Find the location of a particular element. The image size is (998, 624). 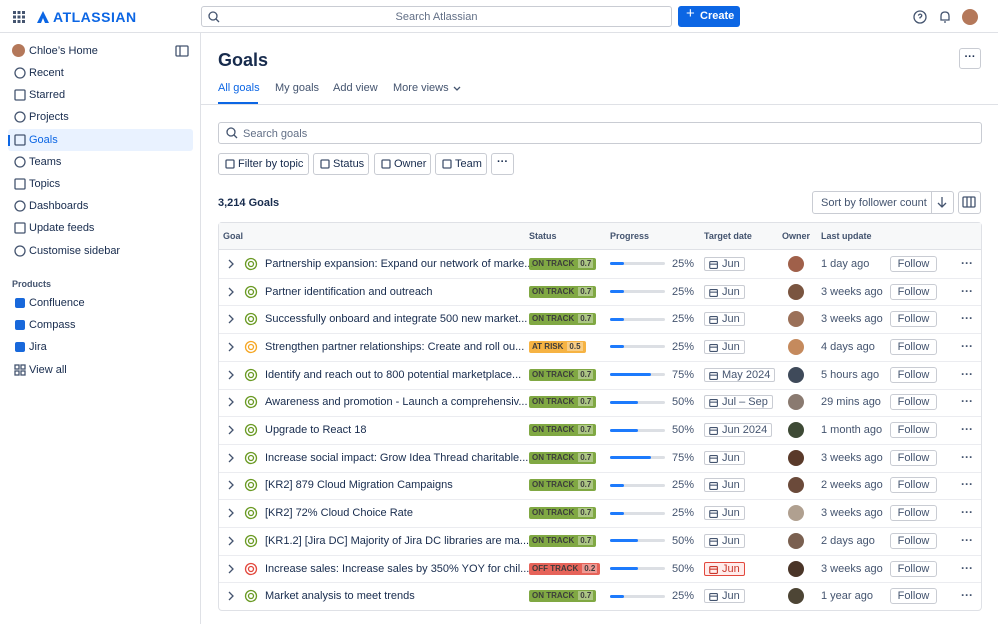

product-item: View all is located at coordinates (48, 369).